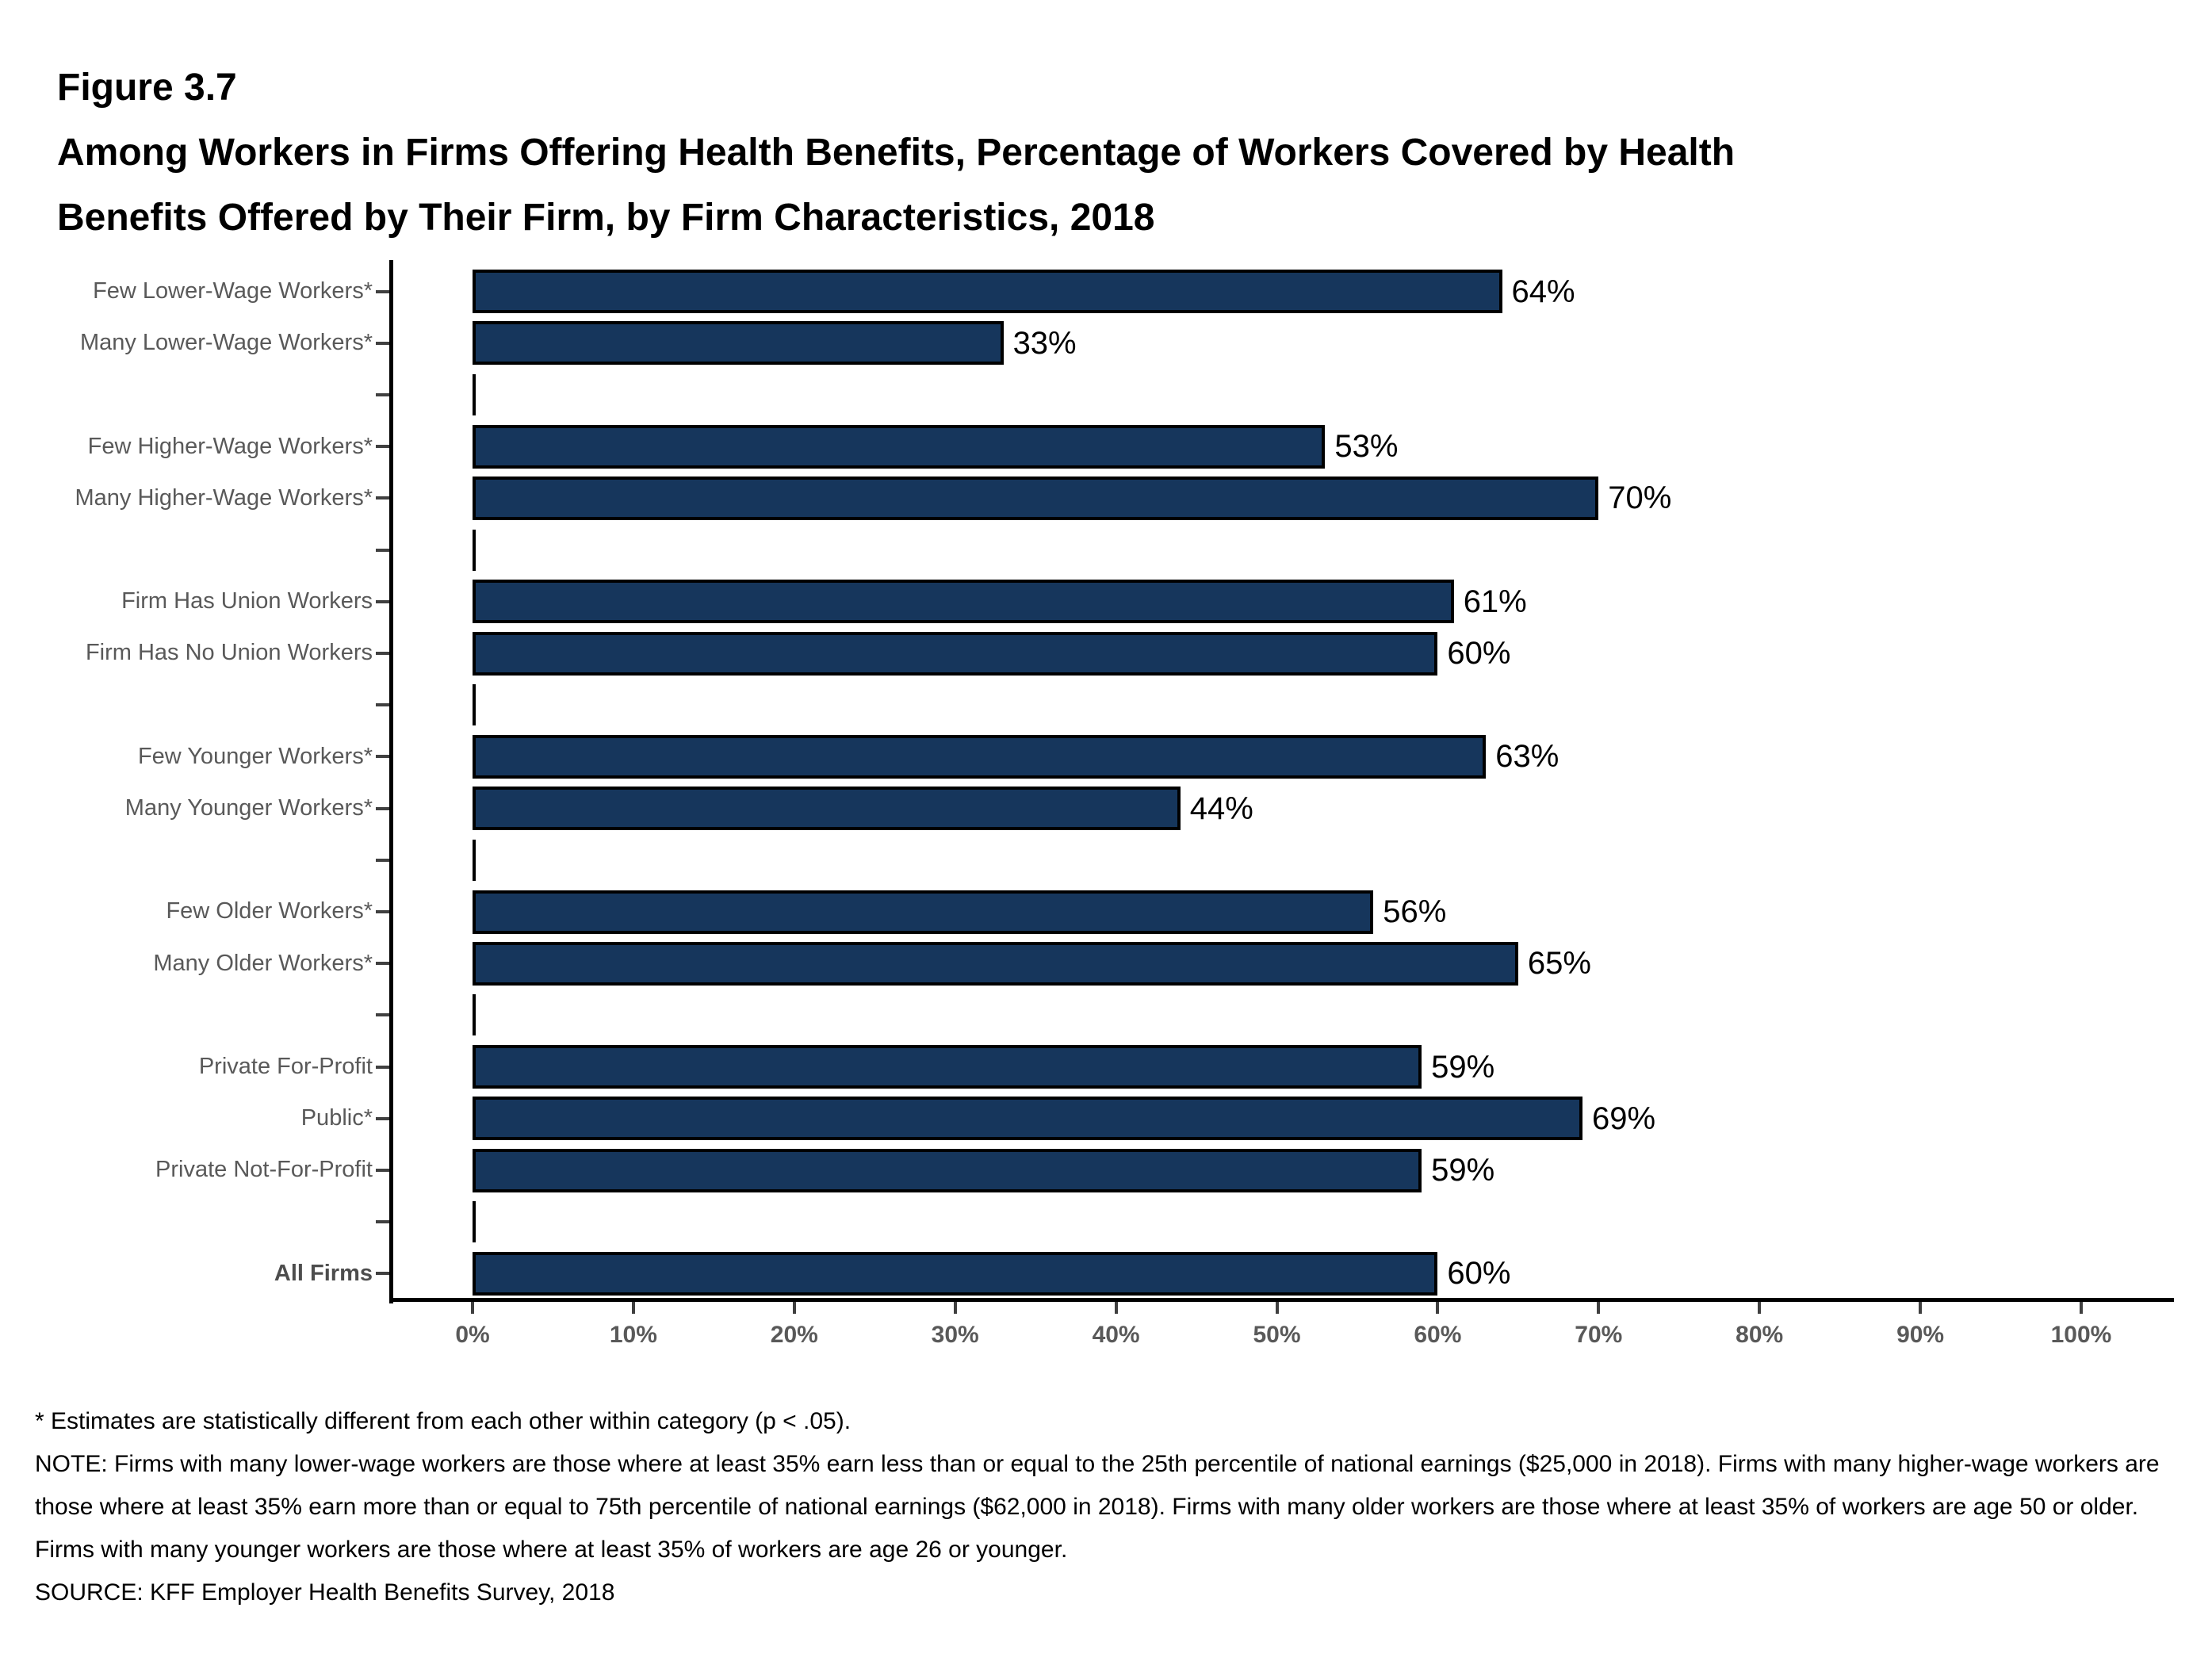 The height and width of the screenshot is (1665, 2212). Describe the element at coordinates (1495, 601) in the screenshot. I see `bar-value-label: 61%` at that location.